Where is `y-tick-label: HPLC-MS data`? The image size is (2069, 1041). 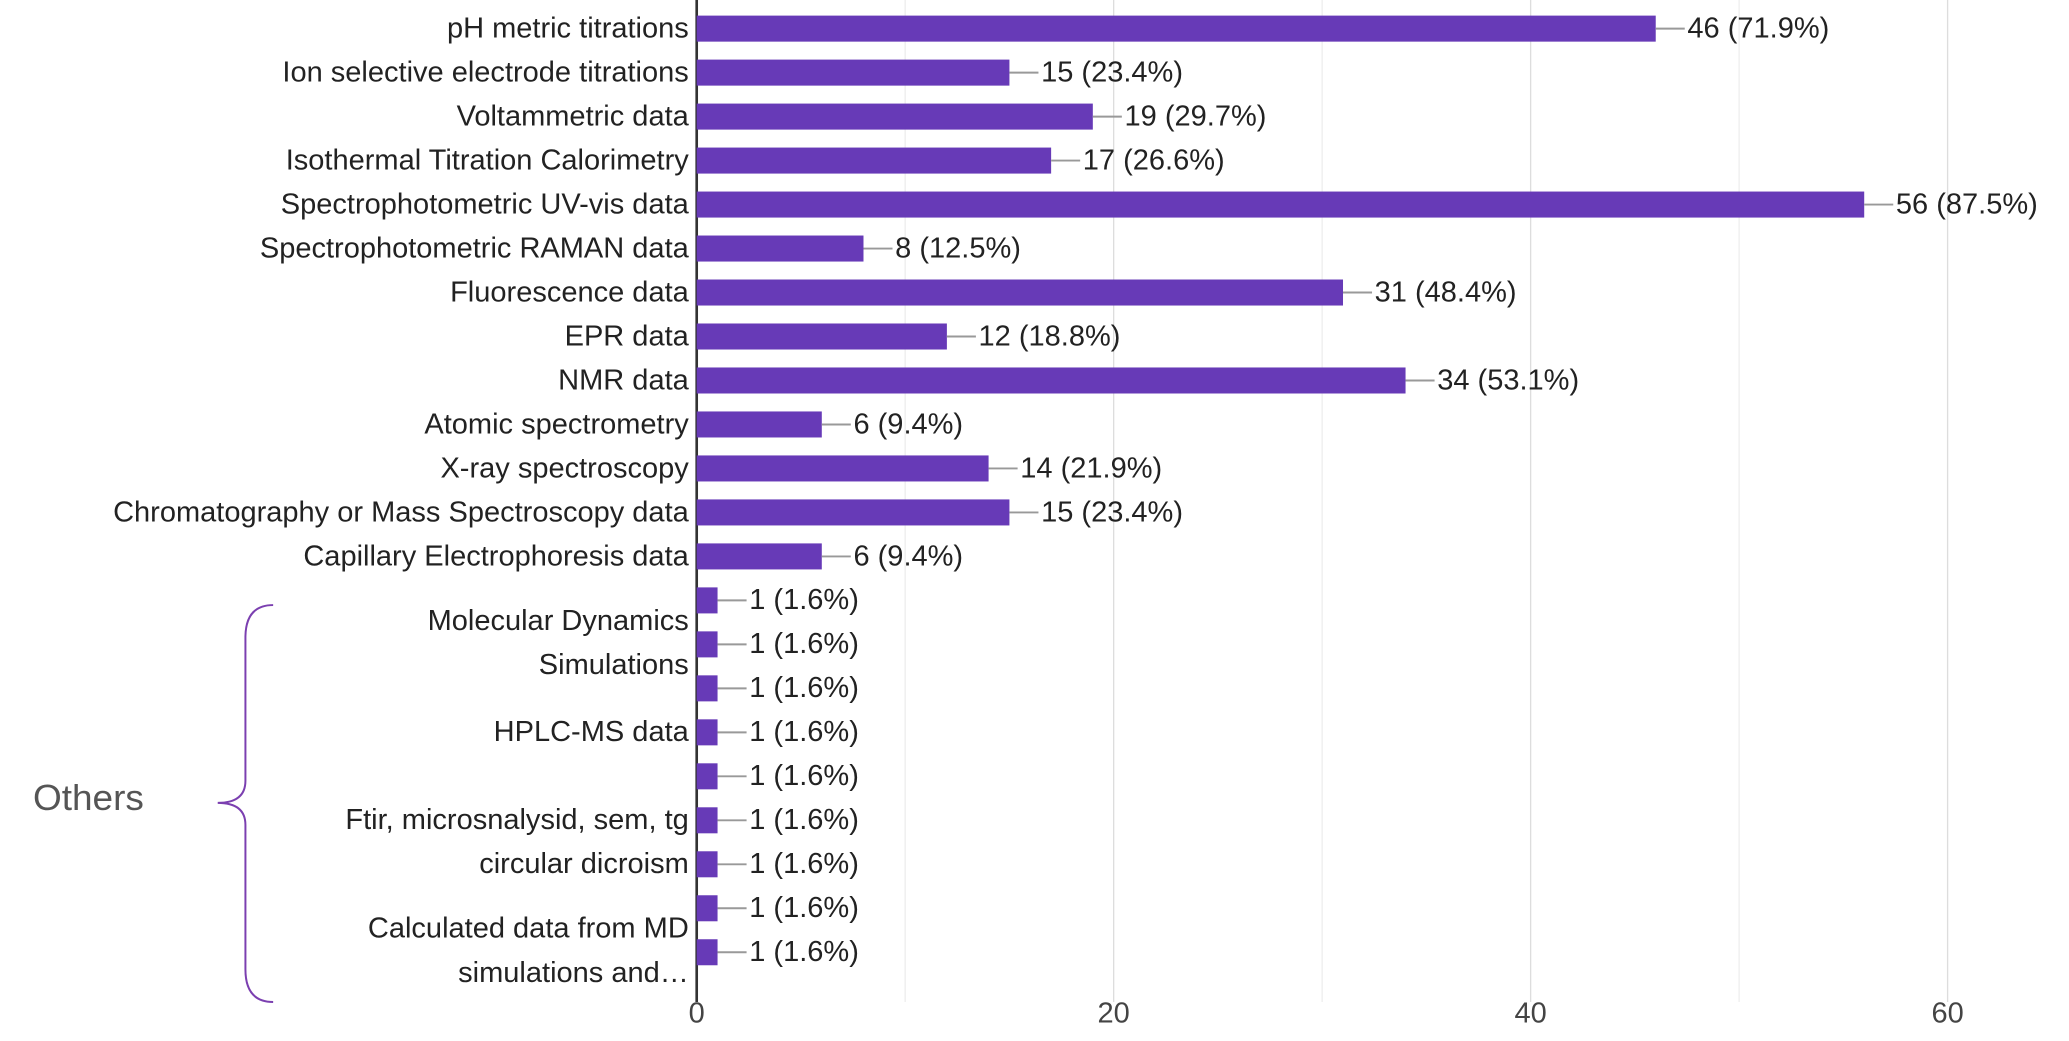 y-tick-label: HPLC-MS data is located at coordinates (592, 732).